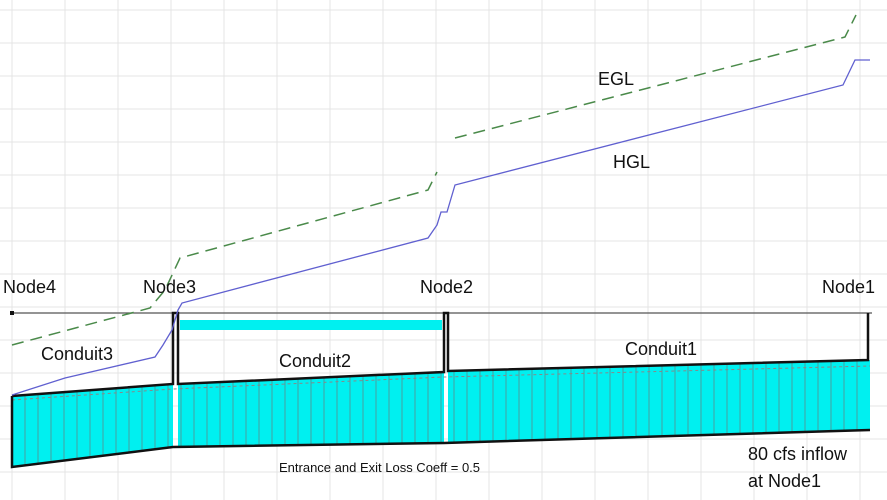 This screenshot has height=500, width=887. I want to click on conduit2-label: Conduit2, so click(315, 361).